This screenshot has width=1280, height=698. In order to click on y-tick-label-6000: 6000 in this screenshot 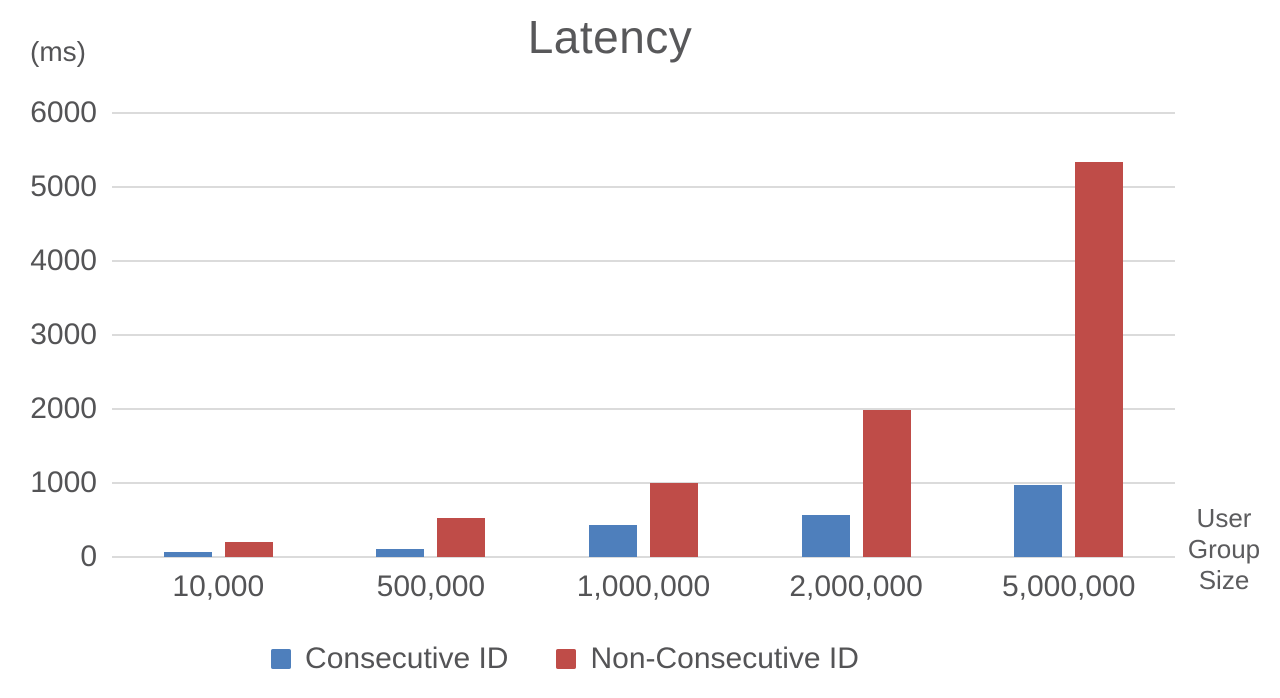, I will do `click(63, 112)`.